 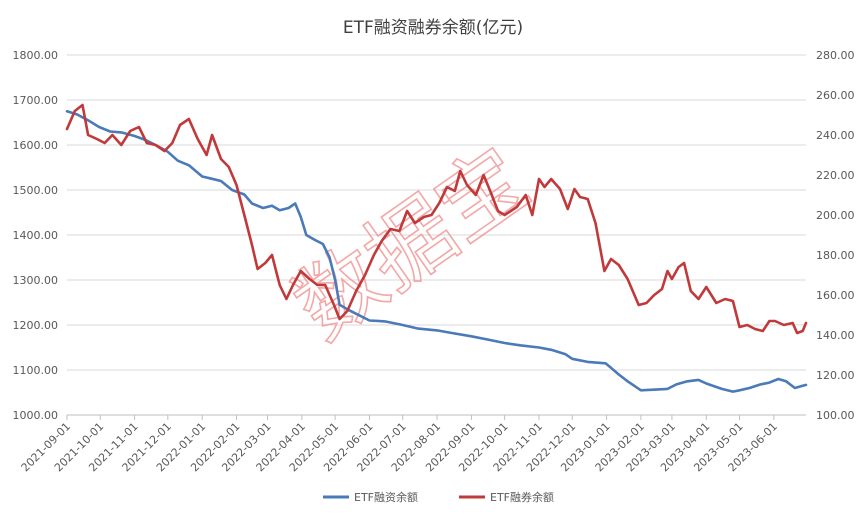 I want to click on left-y-tick-label: 1700.00, so click(x=36, y=100).